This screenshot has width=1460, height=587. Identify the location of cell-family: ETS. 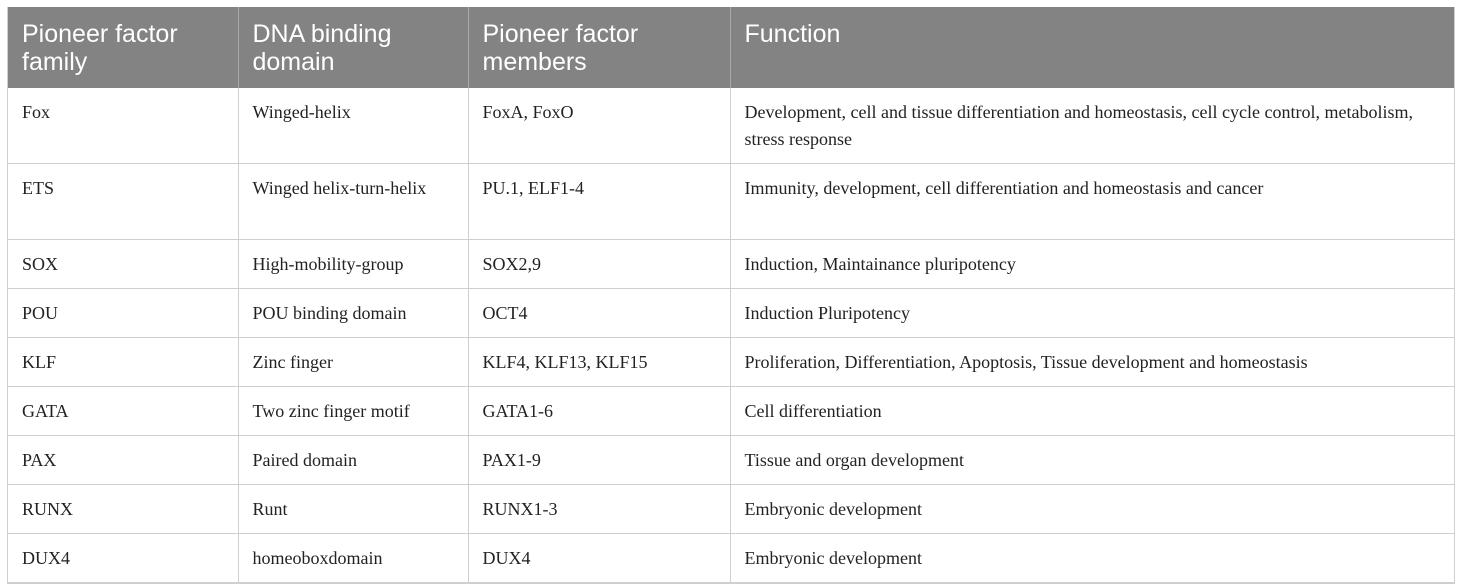
(123, 201).